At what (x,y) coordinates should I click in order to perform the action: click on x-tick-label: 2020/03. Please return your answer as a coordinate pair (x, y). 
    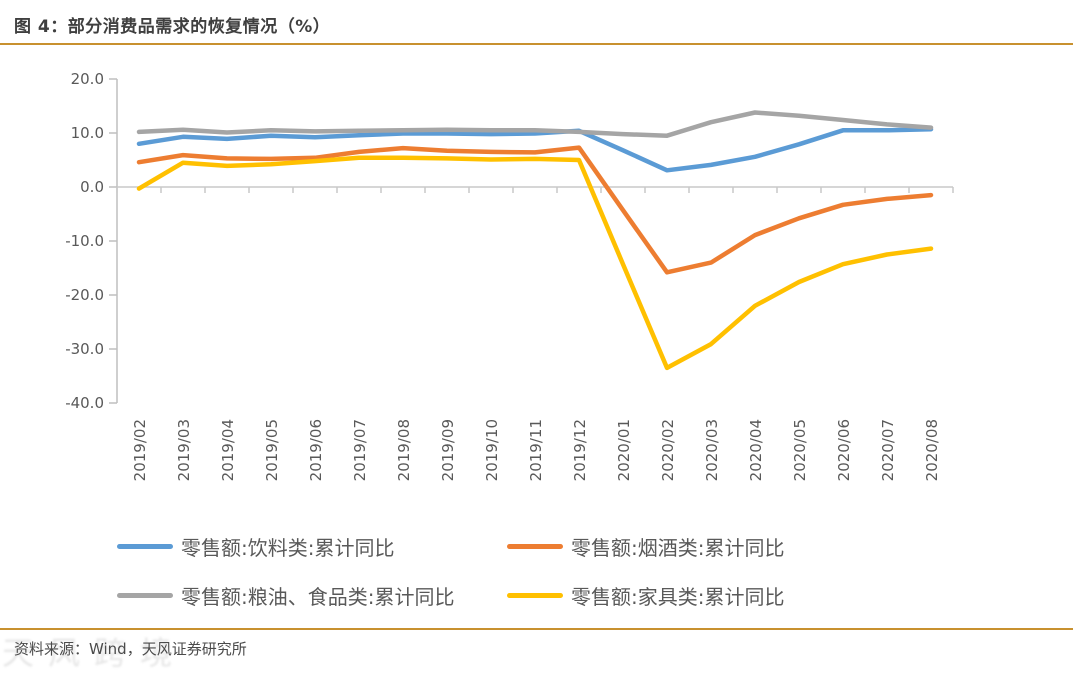
    Looking at the image, I should click on (712, 450).